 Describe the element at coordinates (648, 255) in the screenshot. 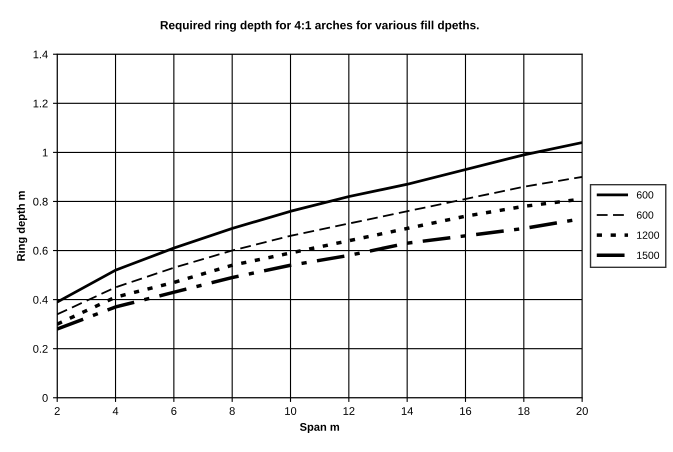

I see `legend-label: 1500` at that location.